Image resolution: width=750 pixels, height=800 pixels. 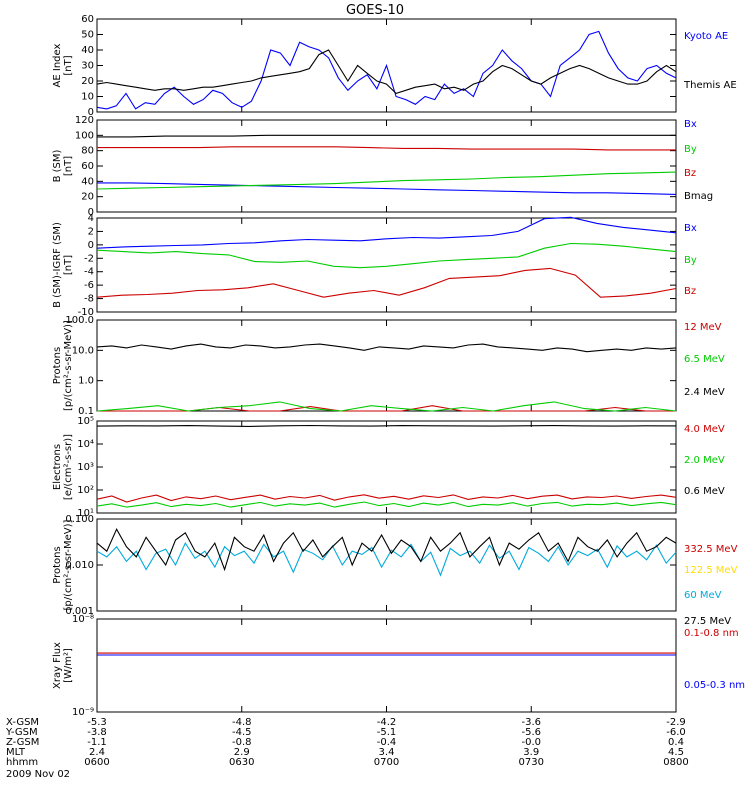 I want to click on y-tick-label: 50, so click(x=87, y=35).